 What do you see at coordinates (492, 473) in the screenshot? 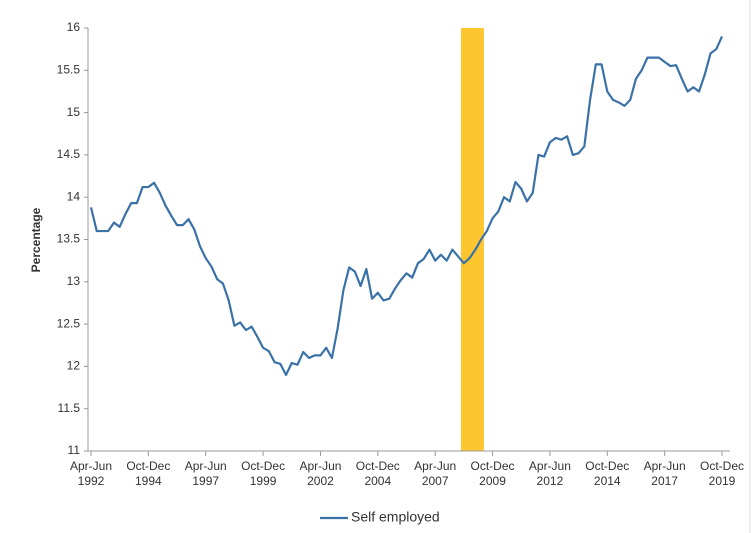
I see `x-tick-label: Oct-Dec 2009` at bounding box center [492, 473].